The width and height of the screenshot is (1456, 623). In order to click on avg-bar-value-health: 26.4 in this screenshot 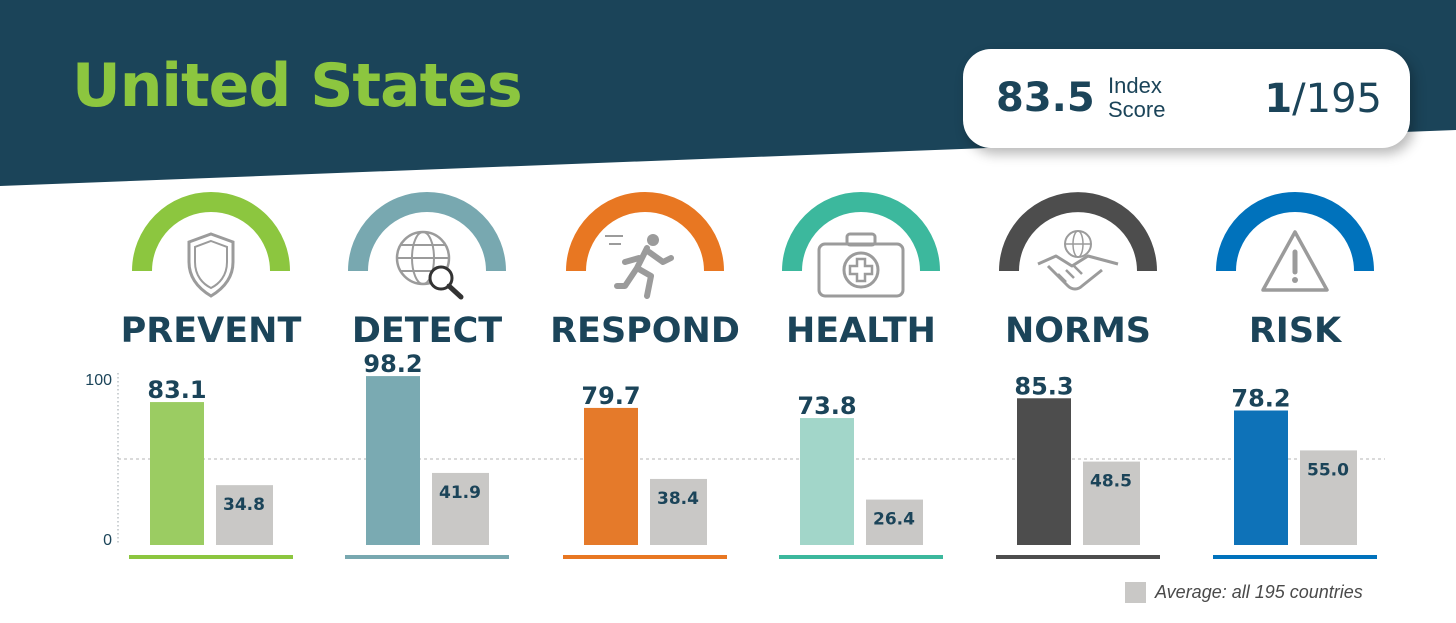, I will do `click(894, 520)`.